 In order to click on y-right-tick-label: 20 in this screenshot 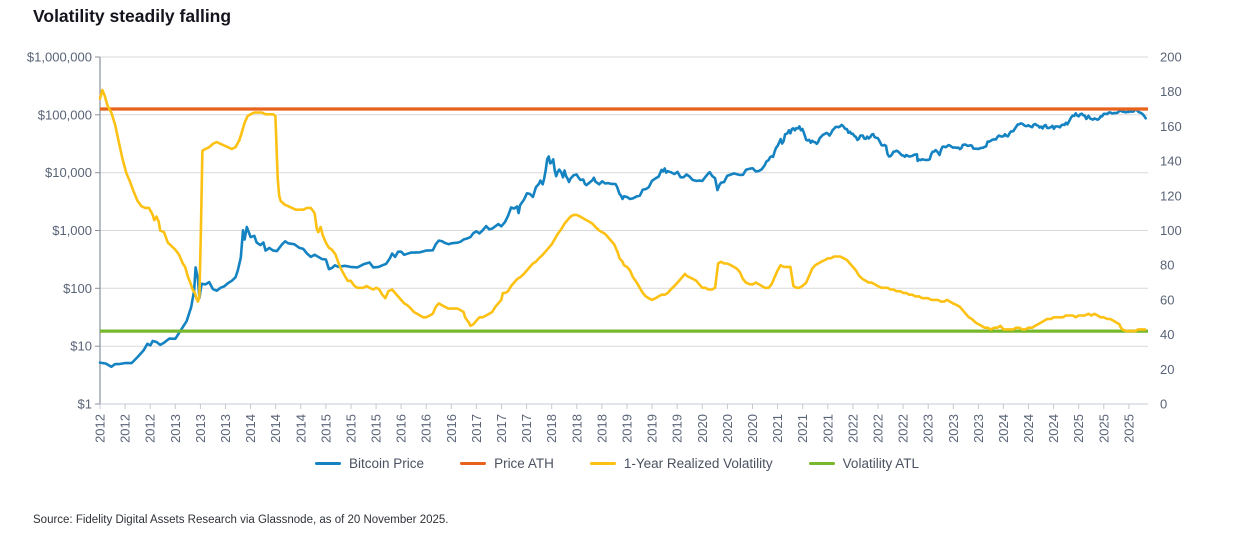, I will do `click(1167, 369)`.